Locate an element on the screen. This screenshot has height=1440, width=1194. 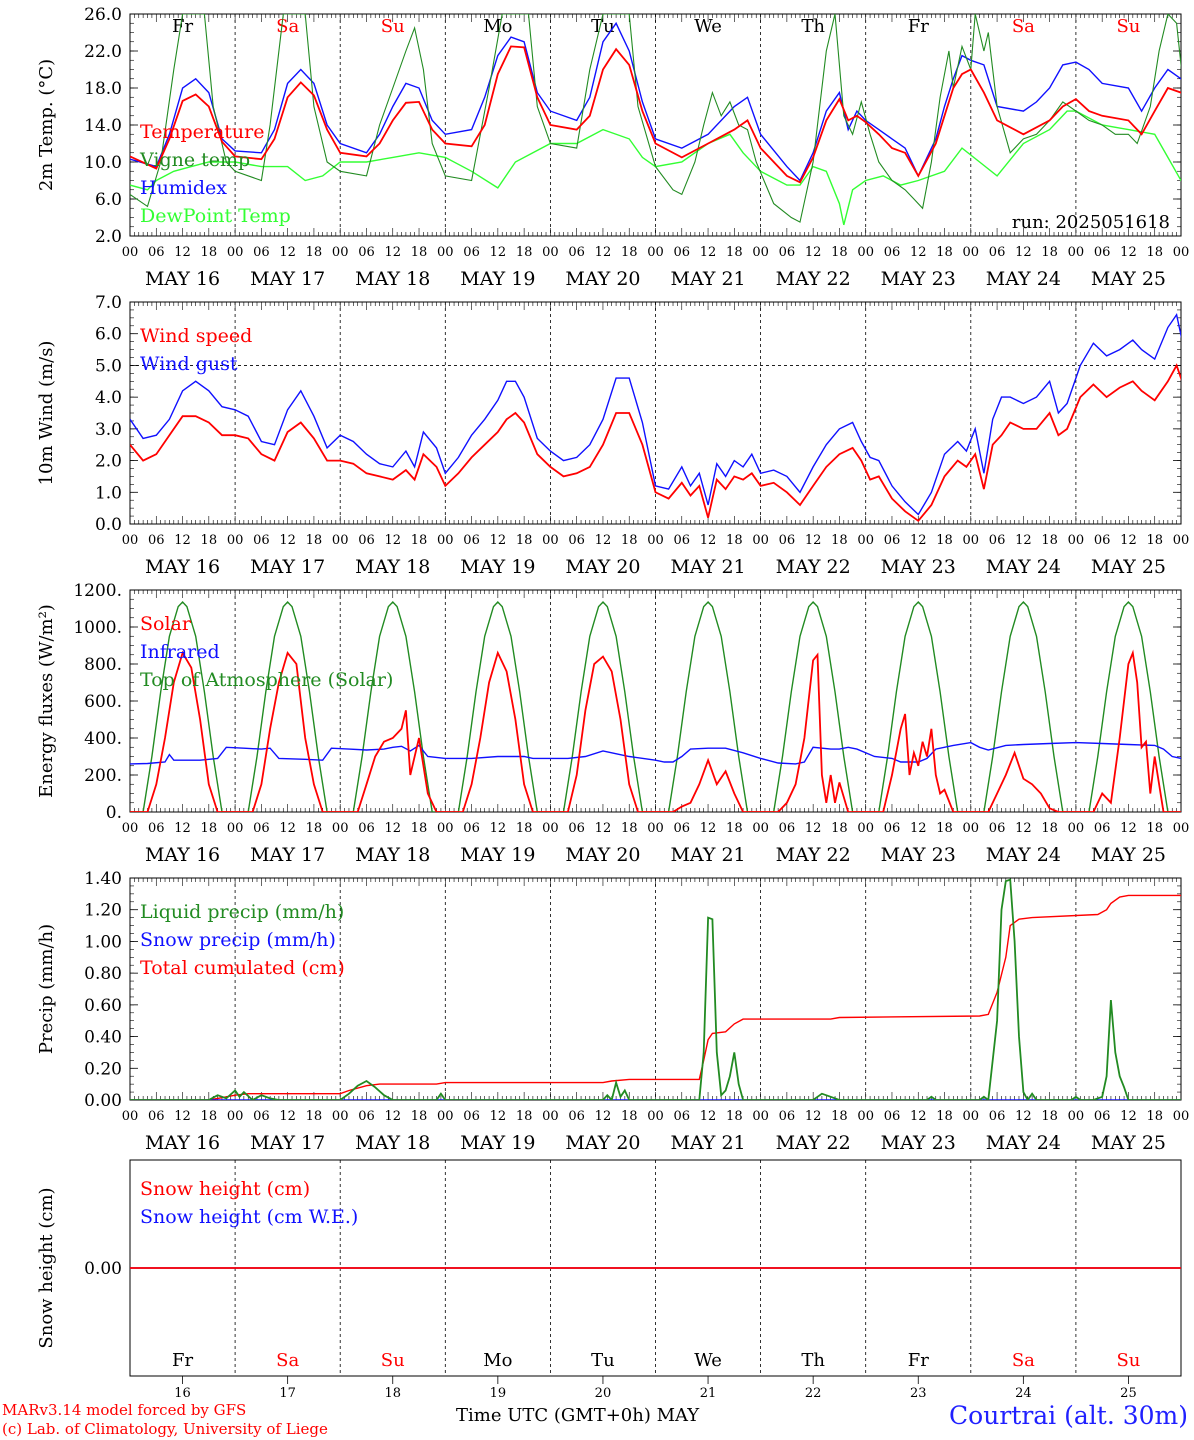
y-tick-label: 7.0 is located at coordinates (108, 303).